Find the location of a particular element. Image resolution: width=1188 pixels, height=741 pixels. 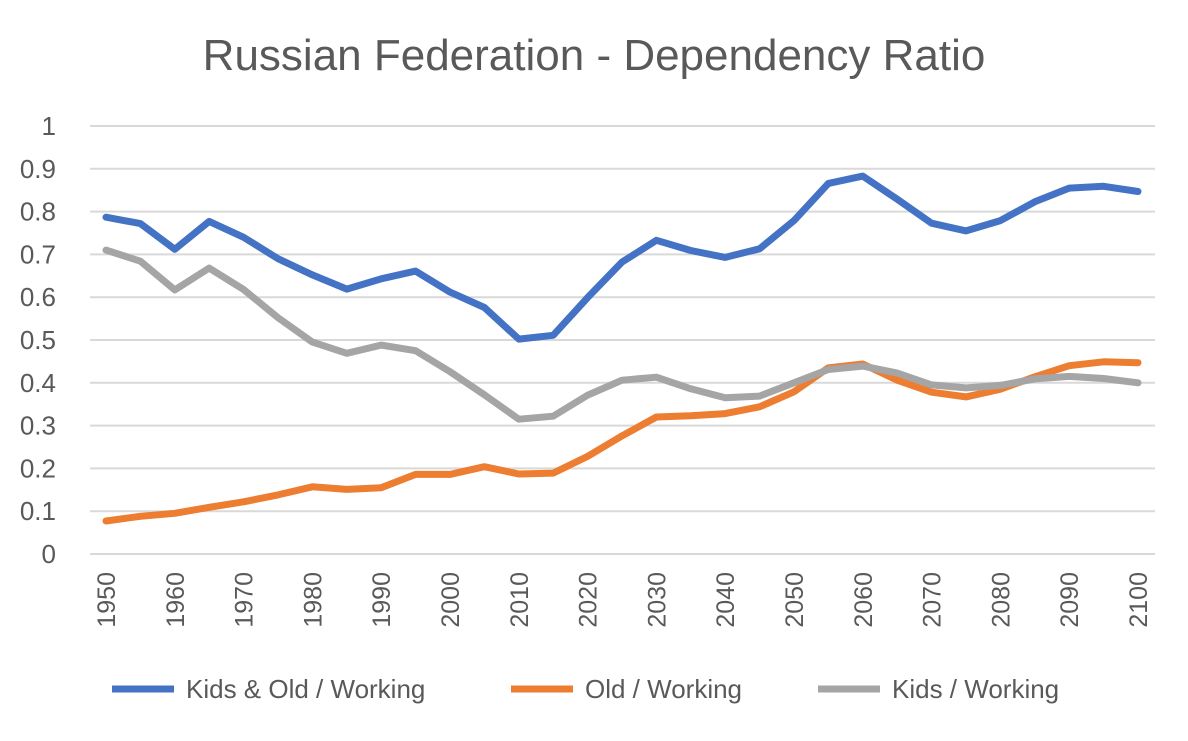

x-tick-label: 2090 is located at coordinates (1070, 600).